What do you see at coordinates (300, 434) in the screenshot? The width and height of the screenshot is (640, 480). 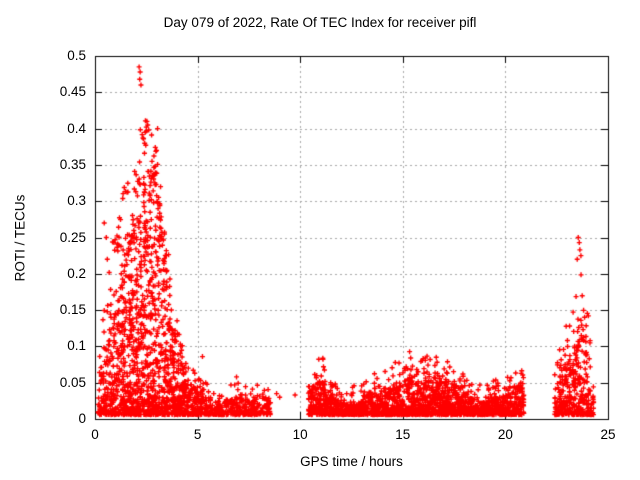 I see `x-tick-label: 10` at bounding box center [300, 434].